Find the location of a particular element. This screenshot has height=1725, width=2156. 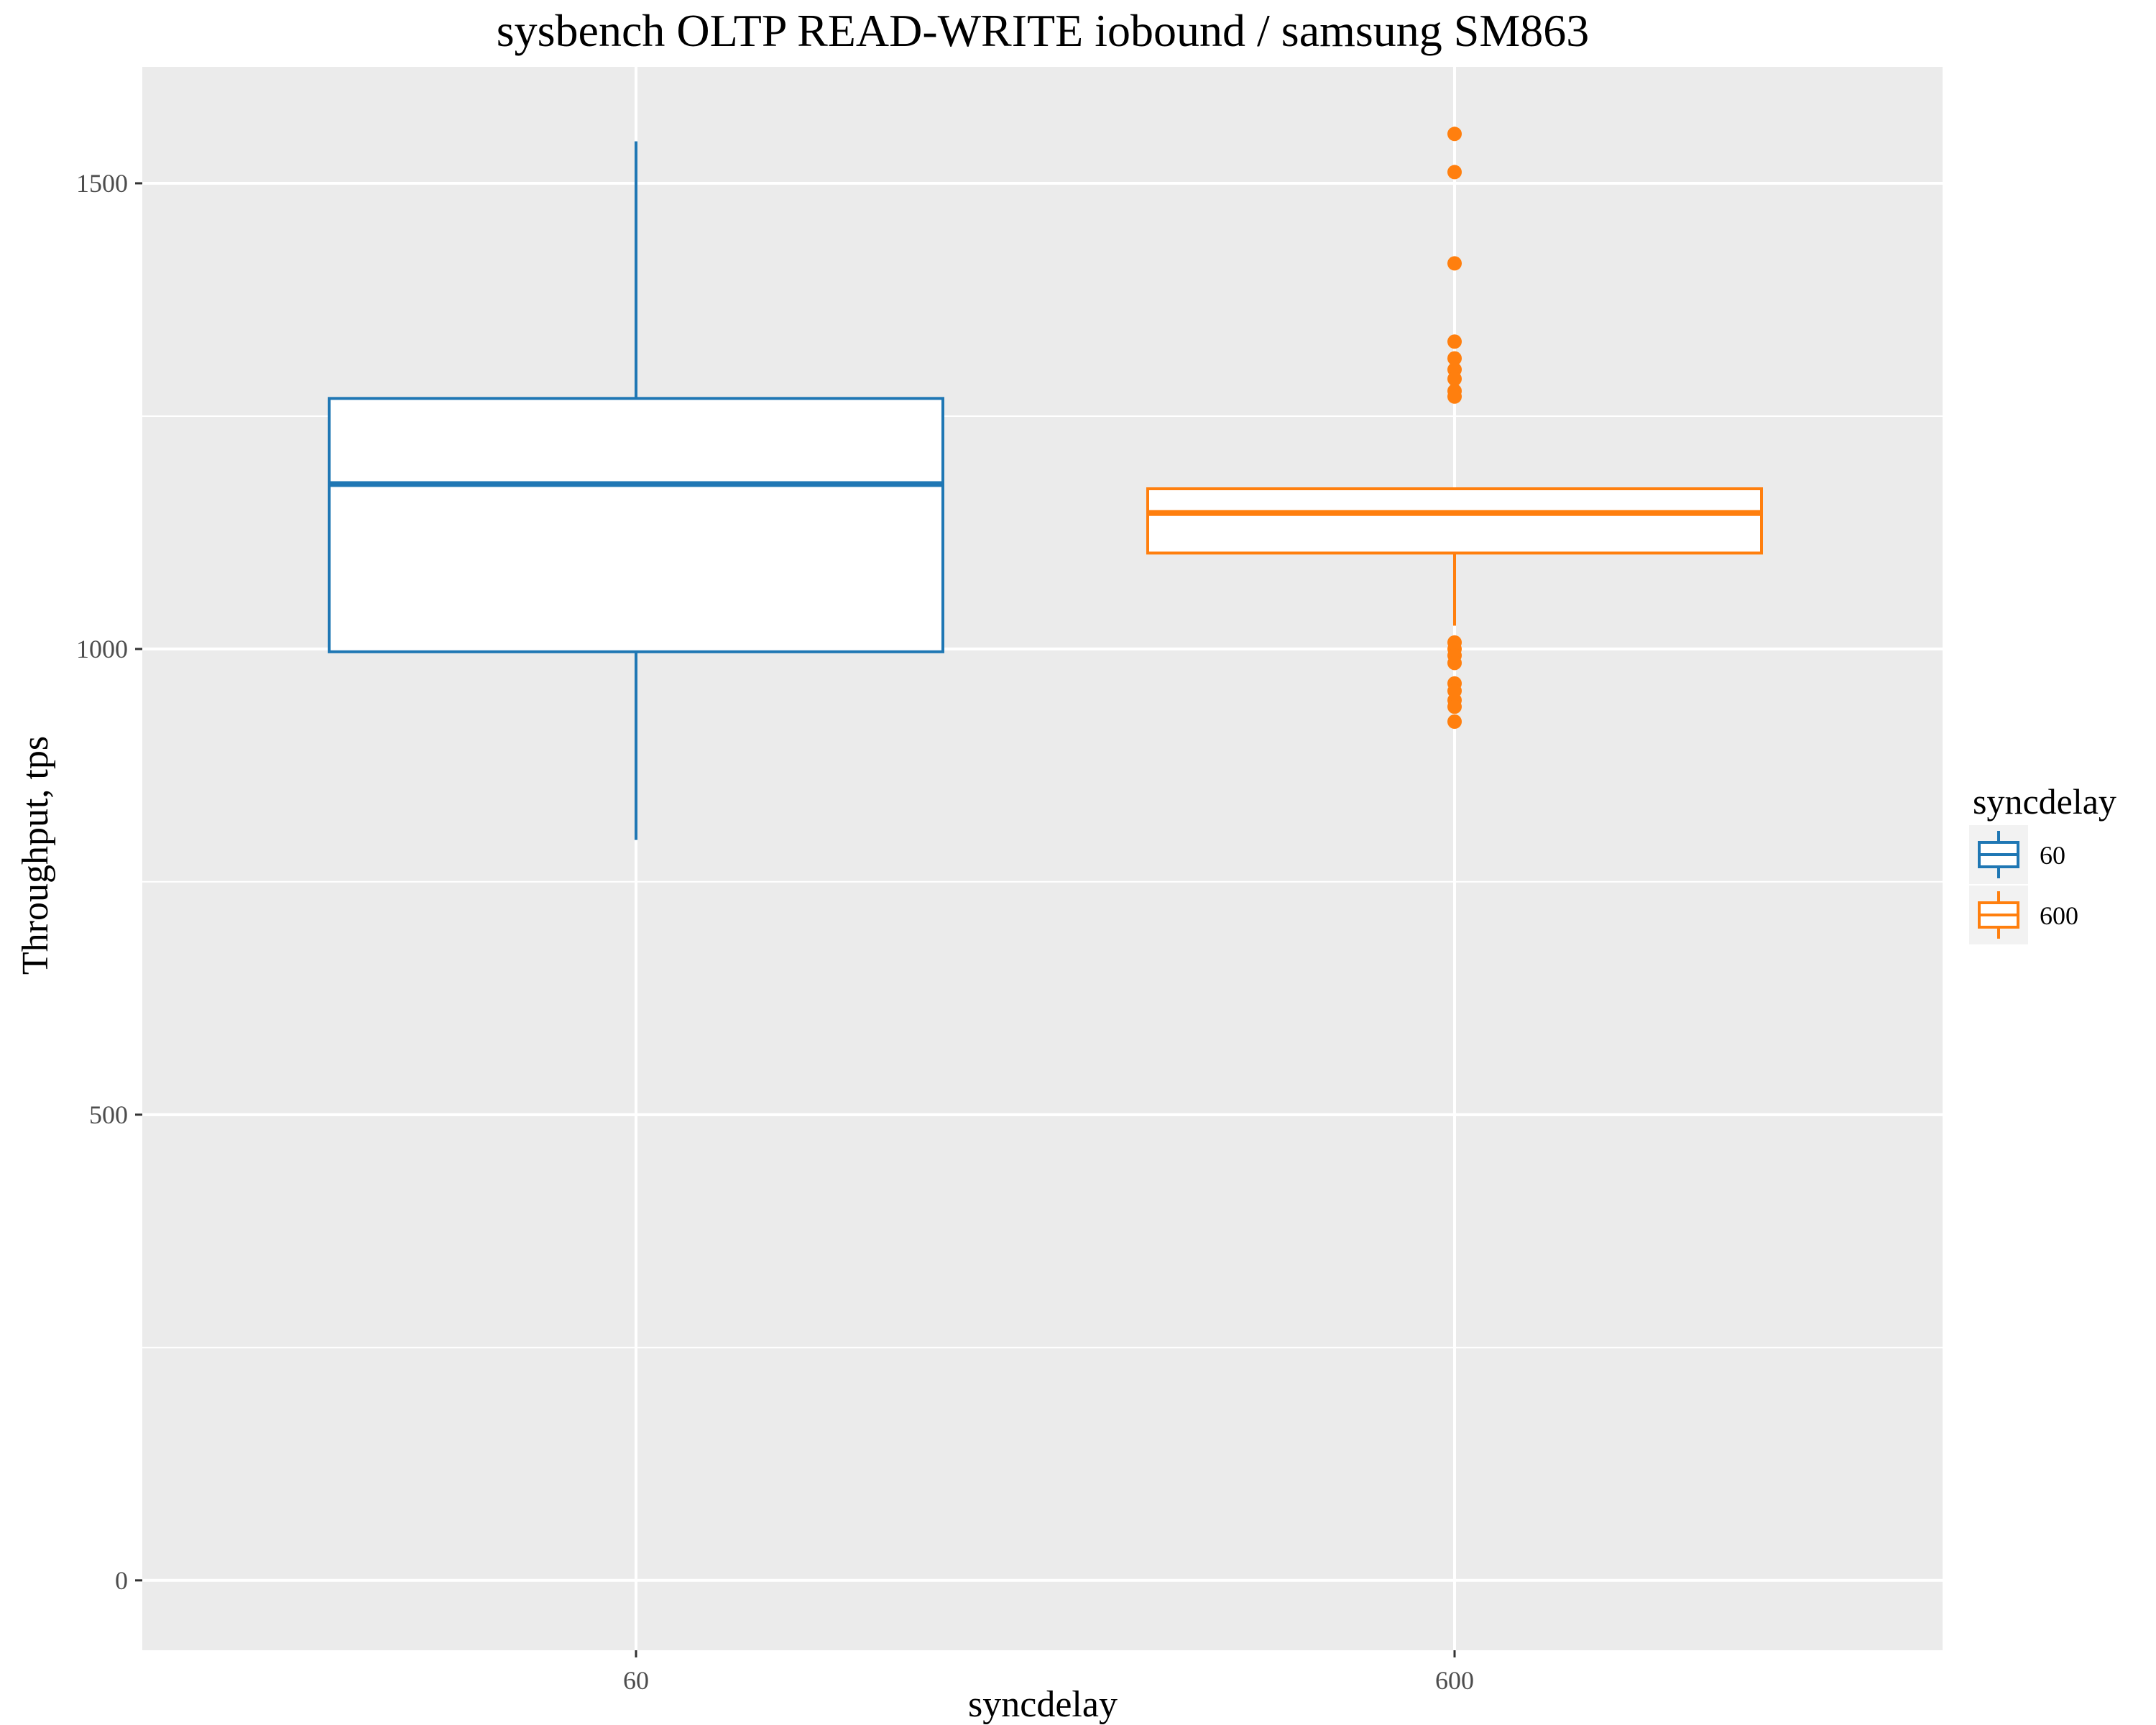

y-axis-title: Throughput, tps is located at coordinates (35, 855).